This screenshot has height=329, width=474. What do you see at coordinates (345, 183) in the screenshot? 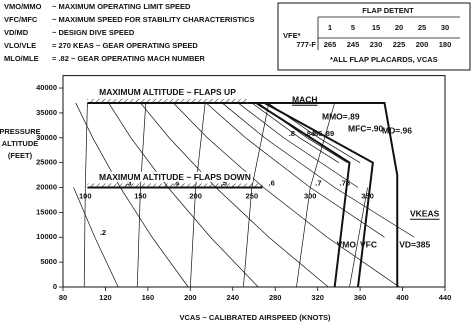
I see `mach-label: .75` at bounding box center [345, 183].